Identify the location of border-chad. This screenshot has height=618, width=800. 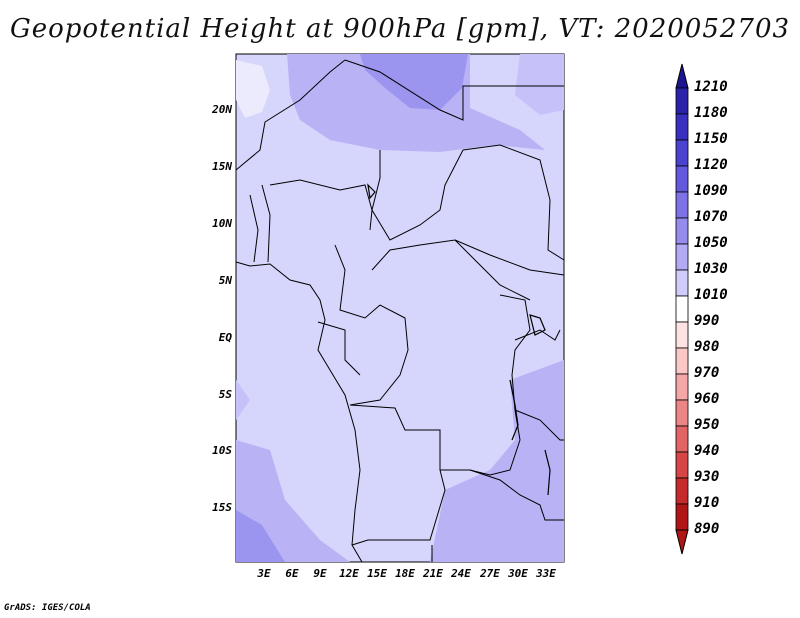
(417, 195).